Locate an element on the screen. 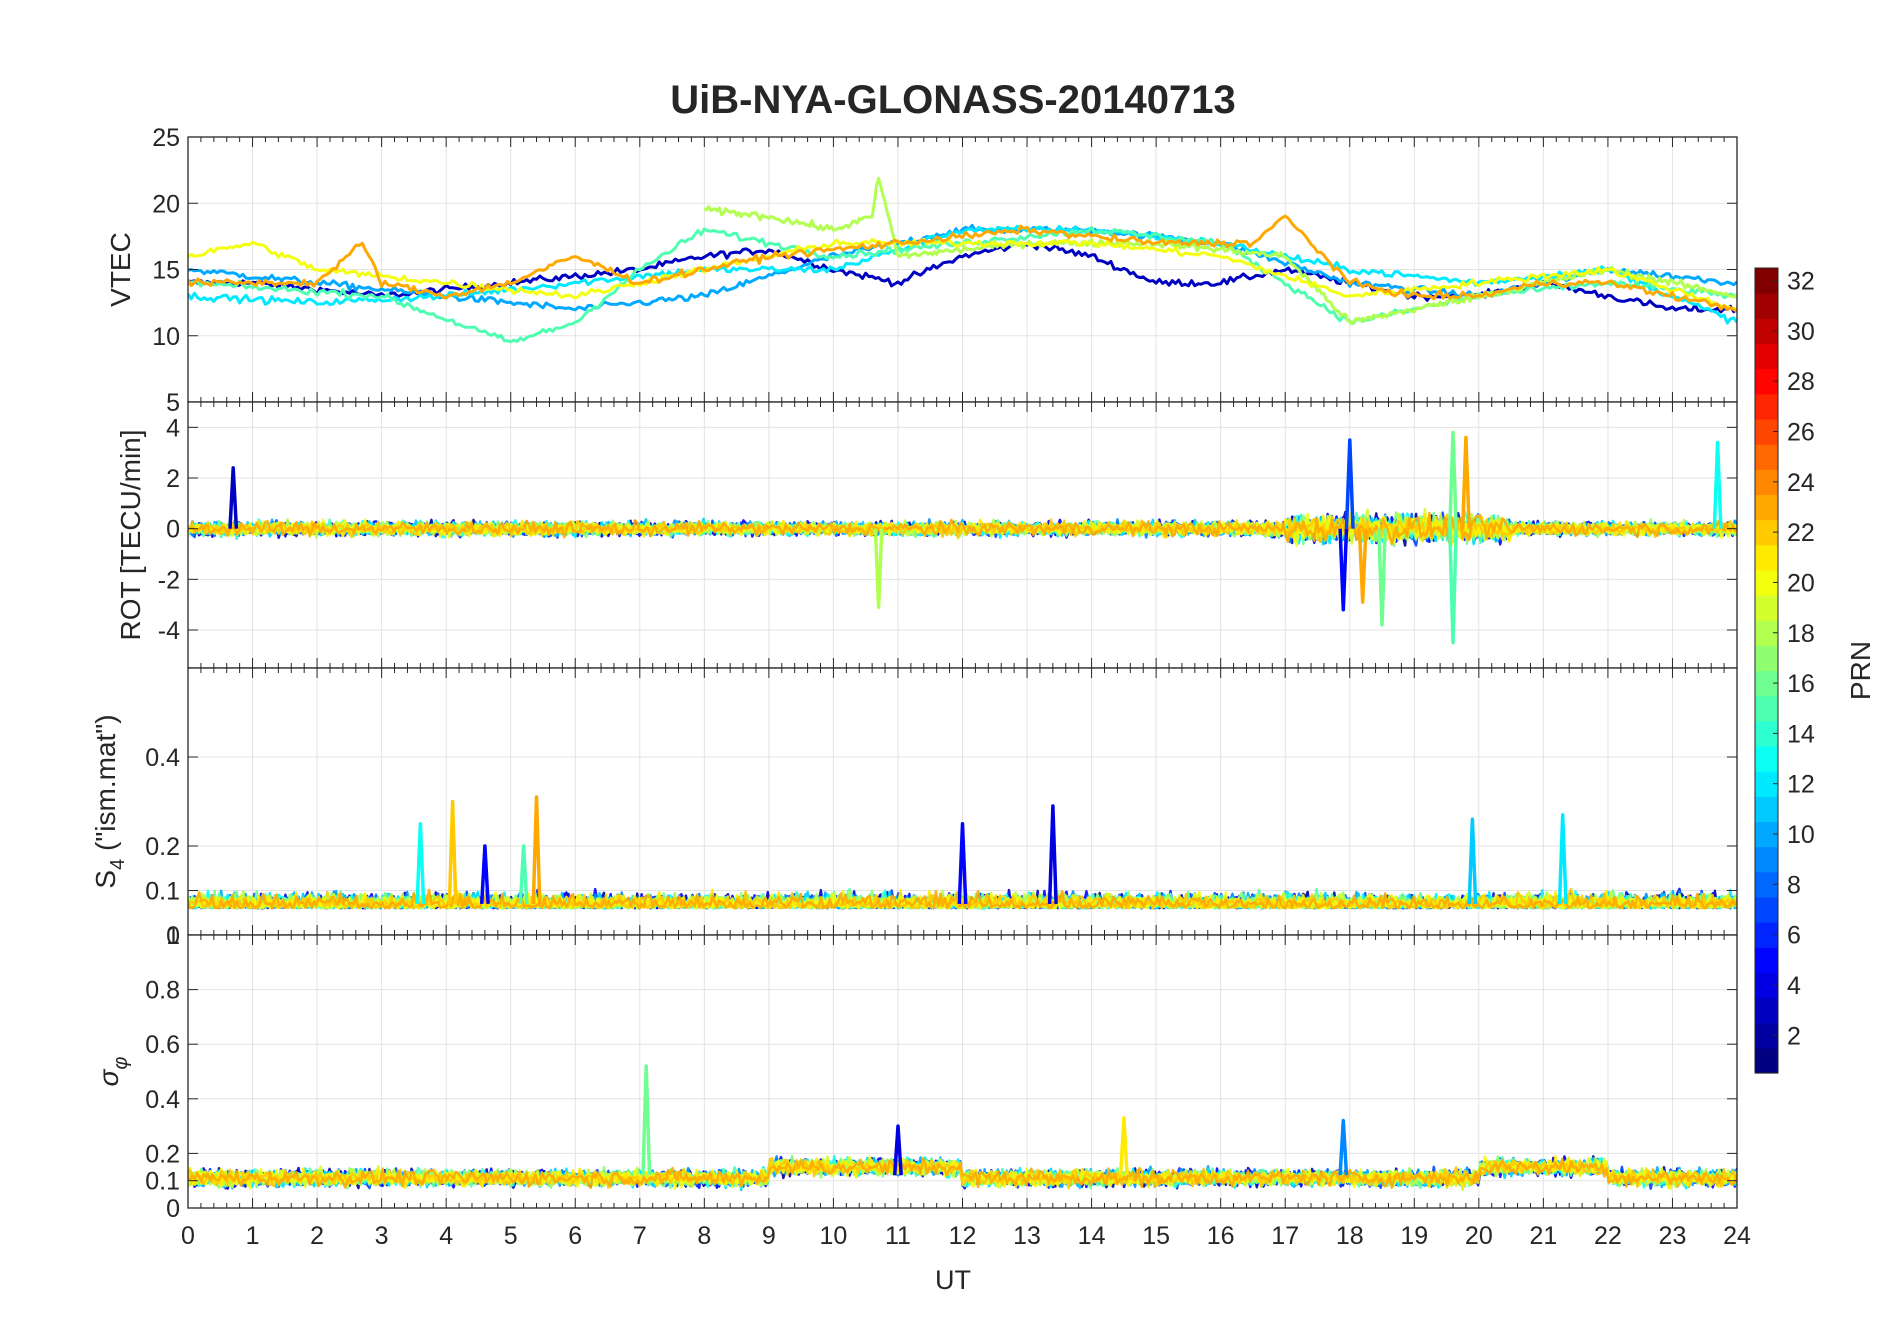 The image size is (1902, 1335). y-axis-label: S4 ("ism.mat") is located at coordinates (109, 801).